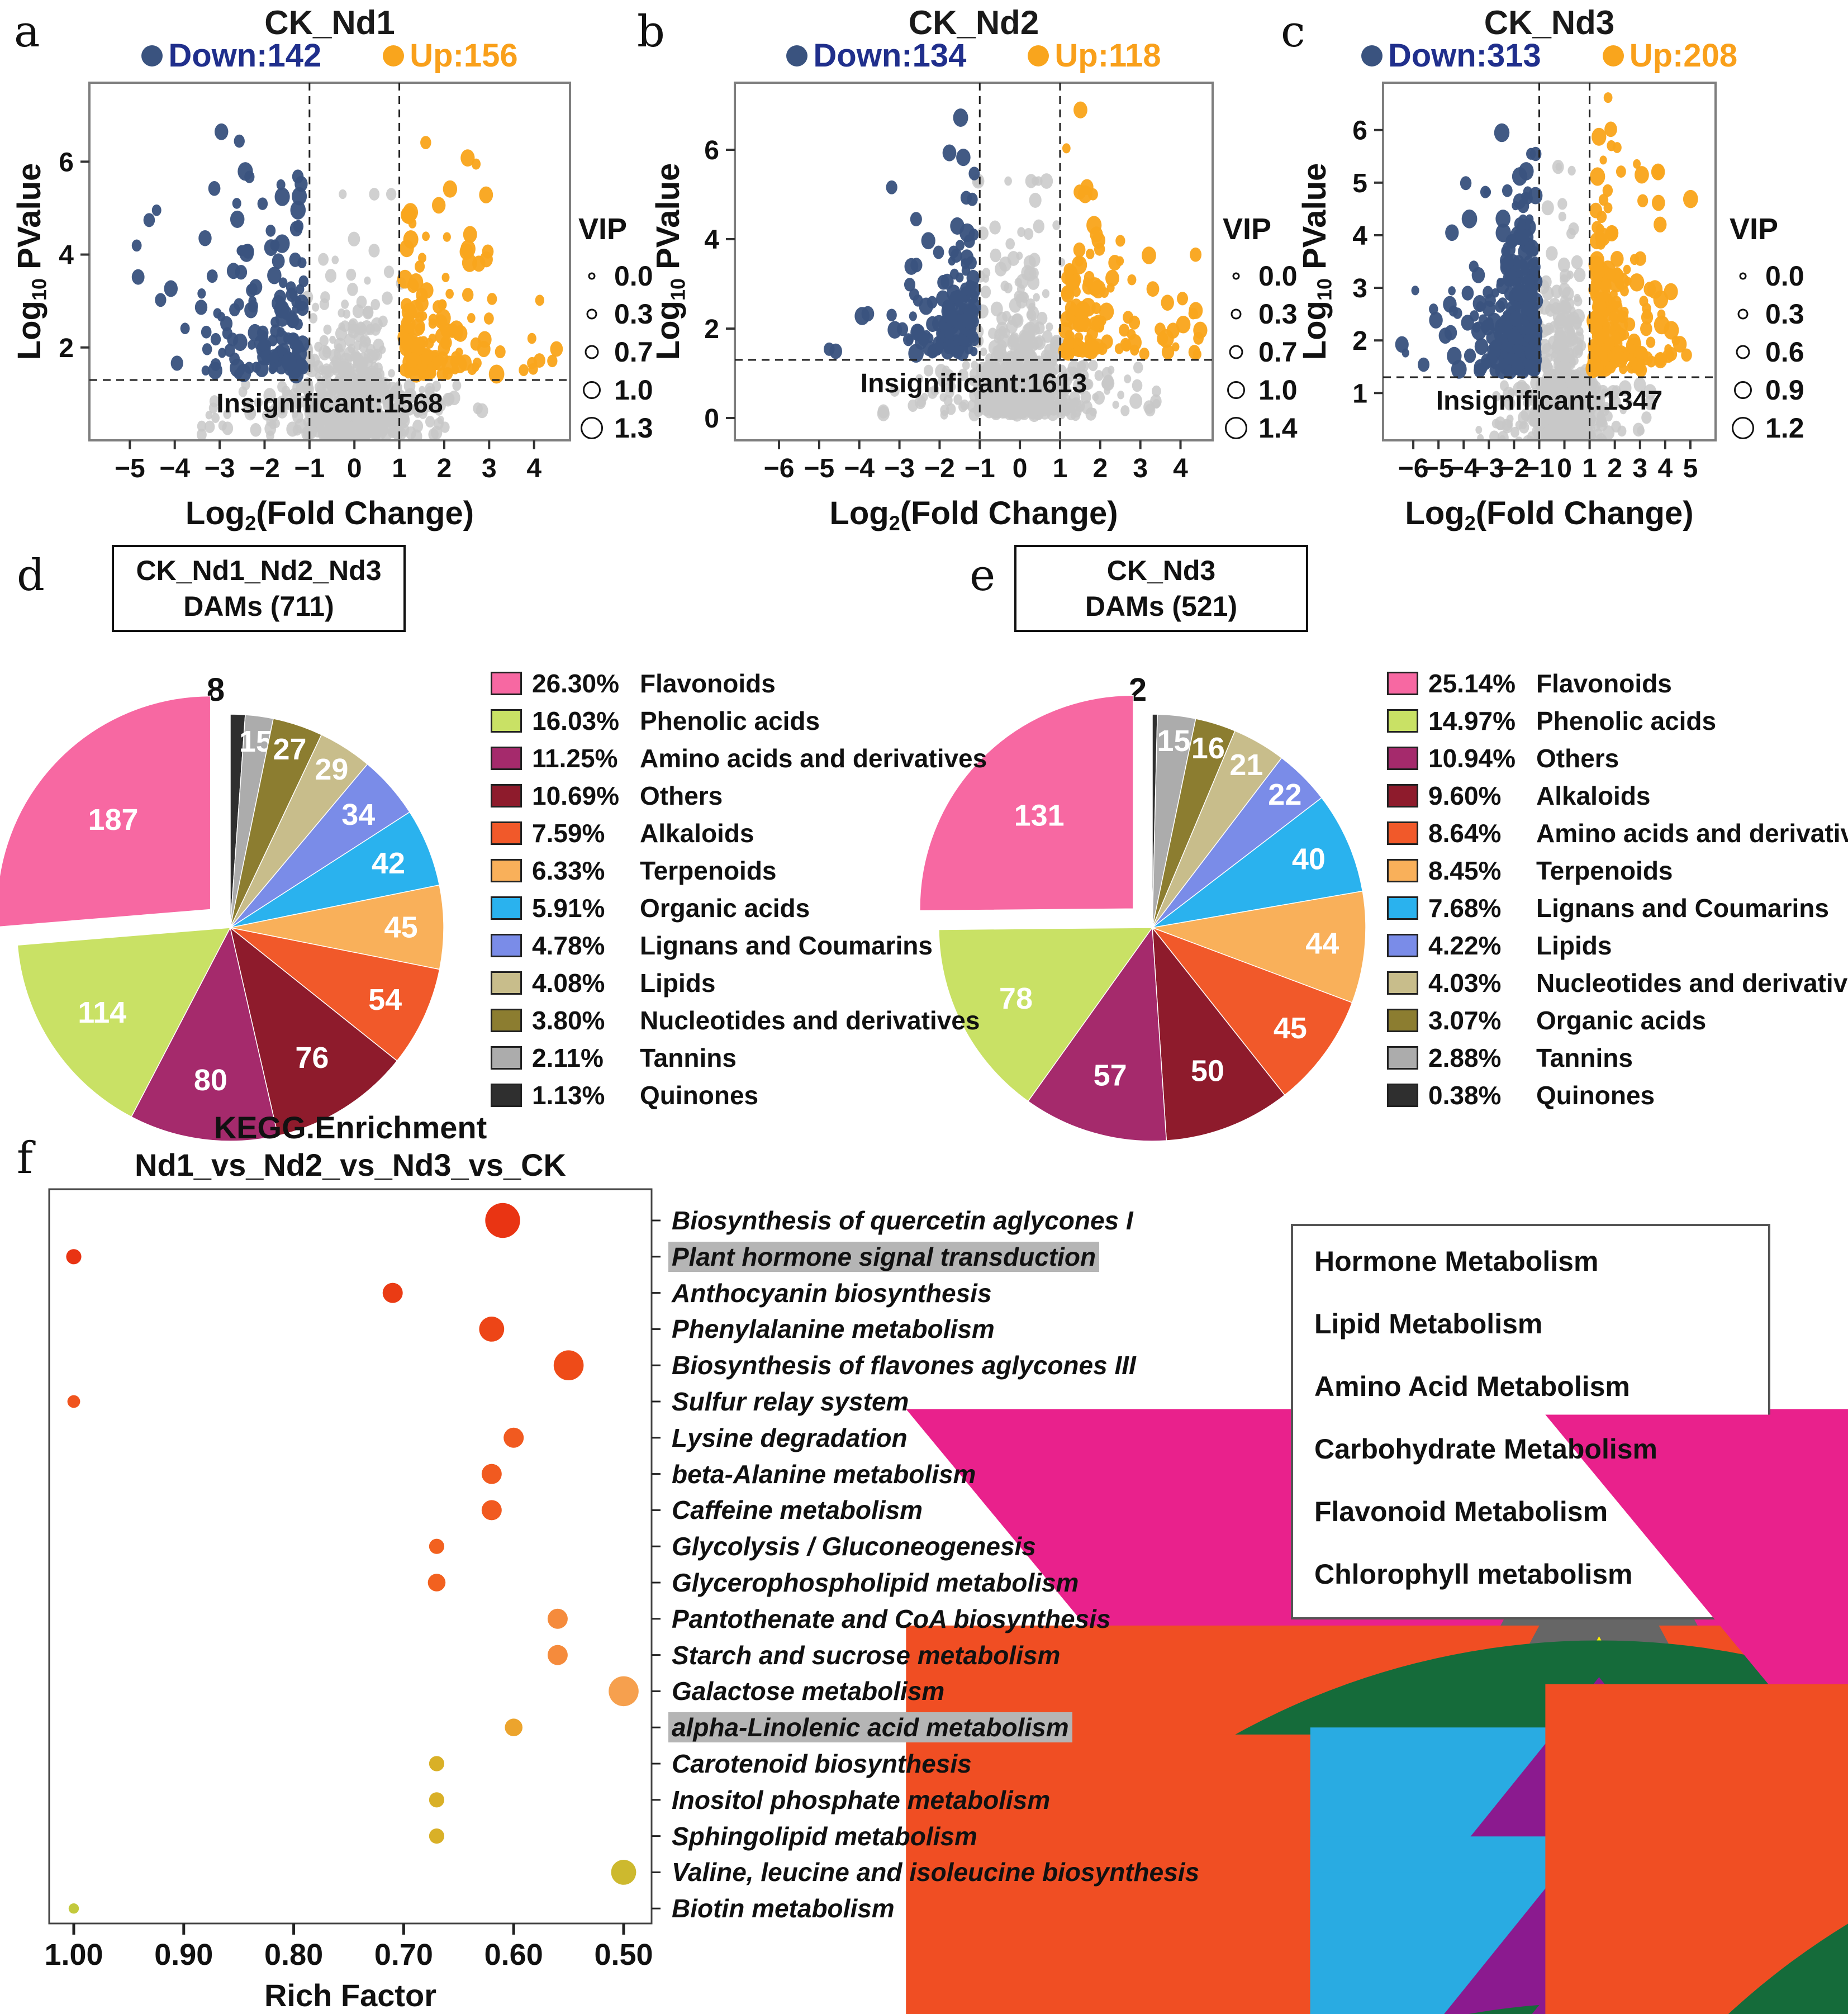 This screenshot has height=2014, width=1848. Describe the element at coordinates (633, 683) in the screenshot. I see `pie-legend-row: 26.30% Flavonoids` at that location.